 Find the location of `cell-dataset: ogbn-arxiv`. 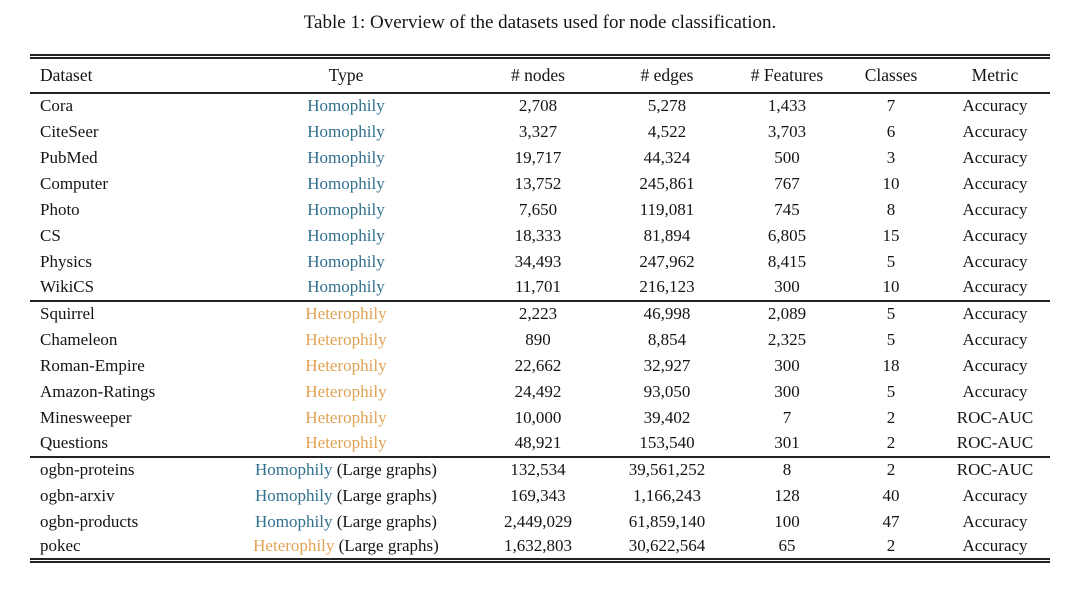

cell-dataset: ogbn-arxiv is located at coordinates (77, 495).